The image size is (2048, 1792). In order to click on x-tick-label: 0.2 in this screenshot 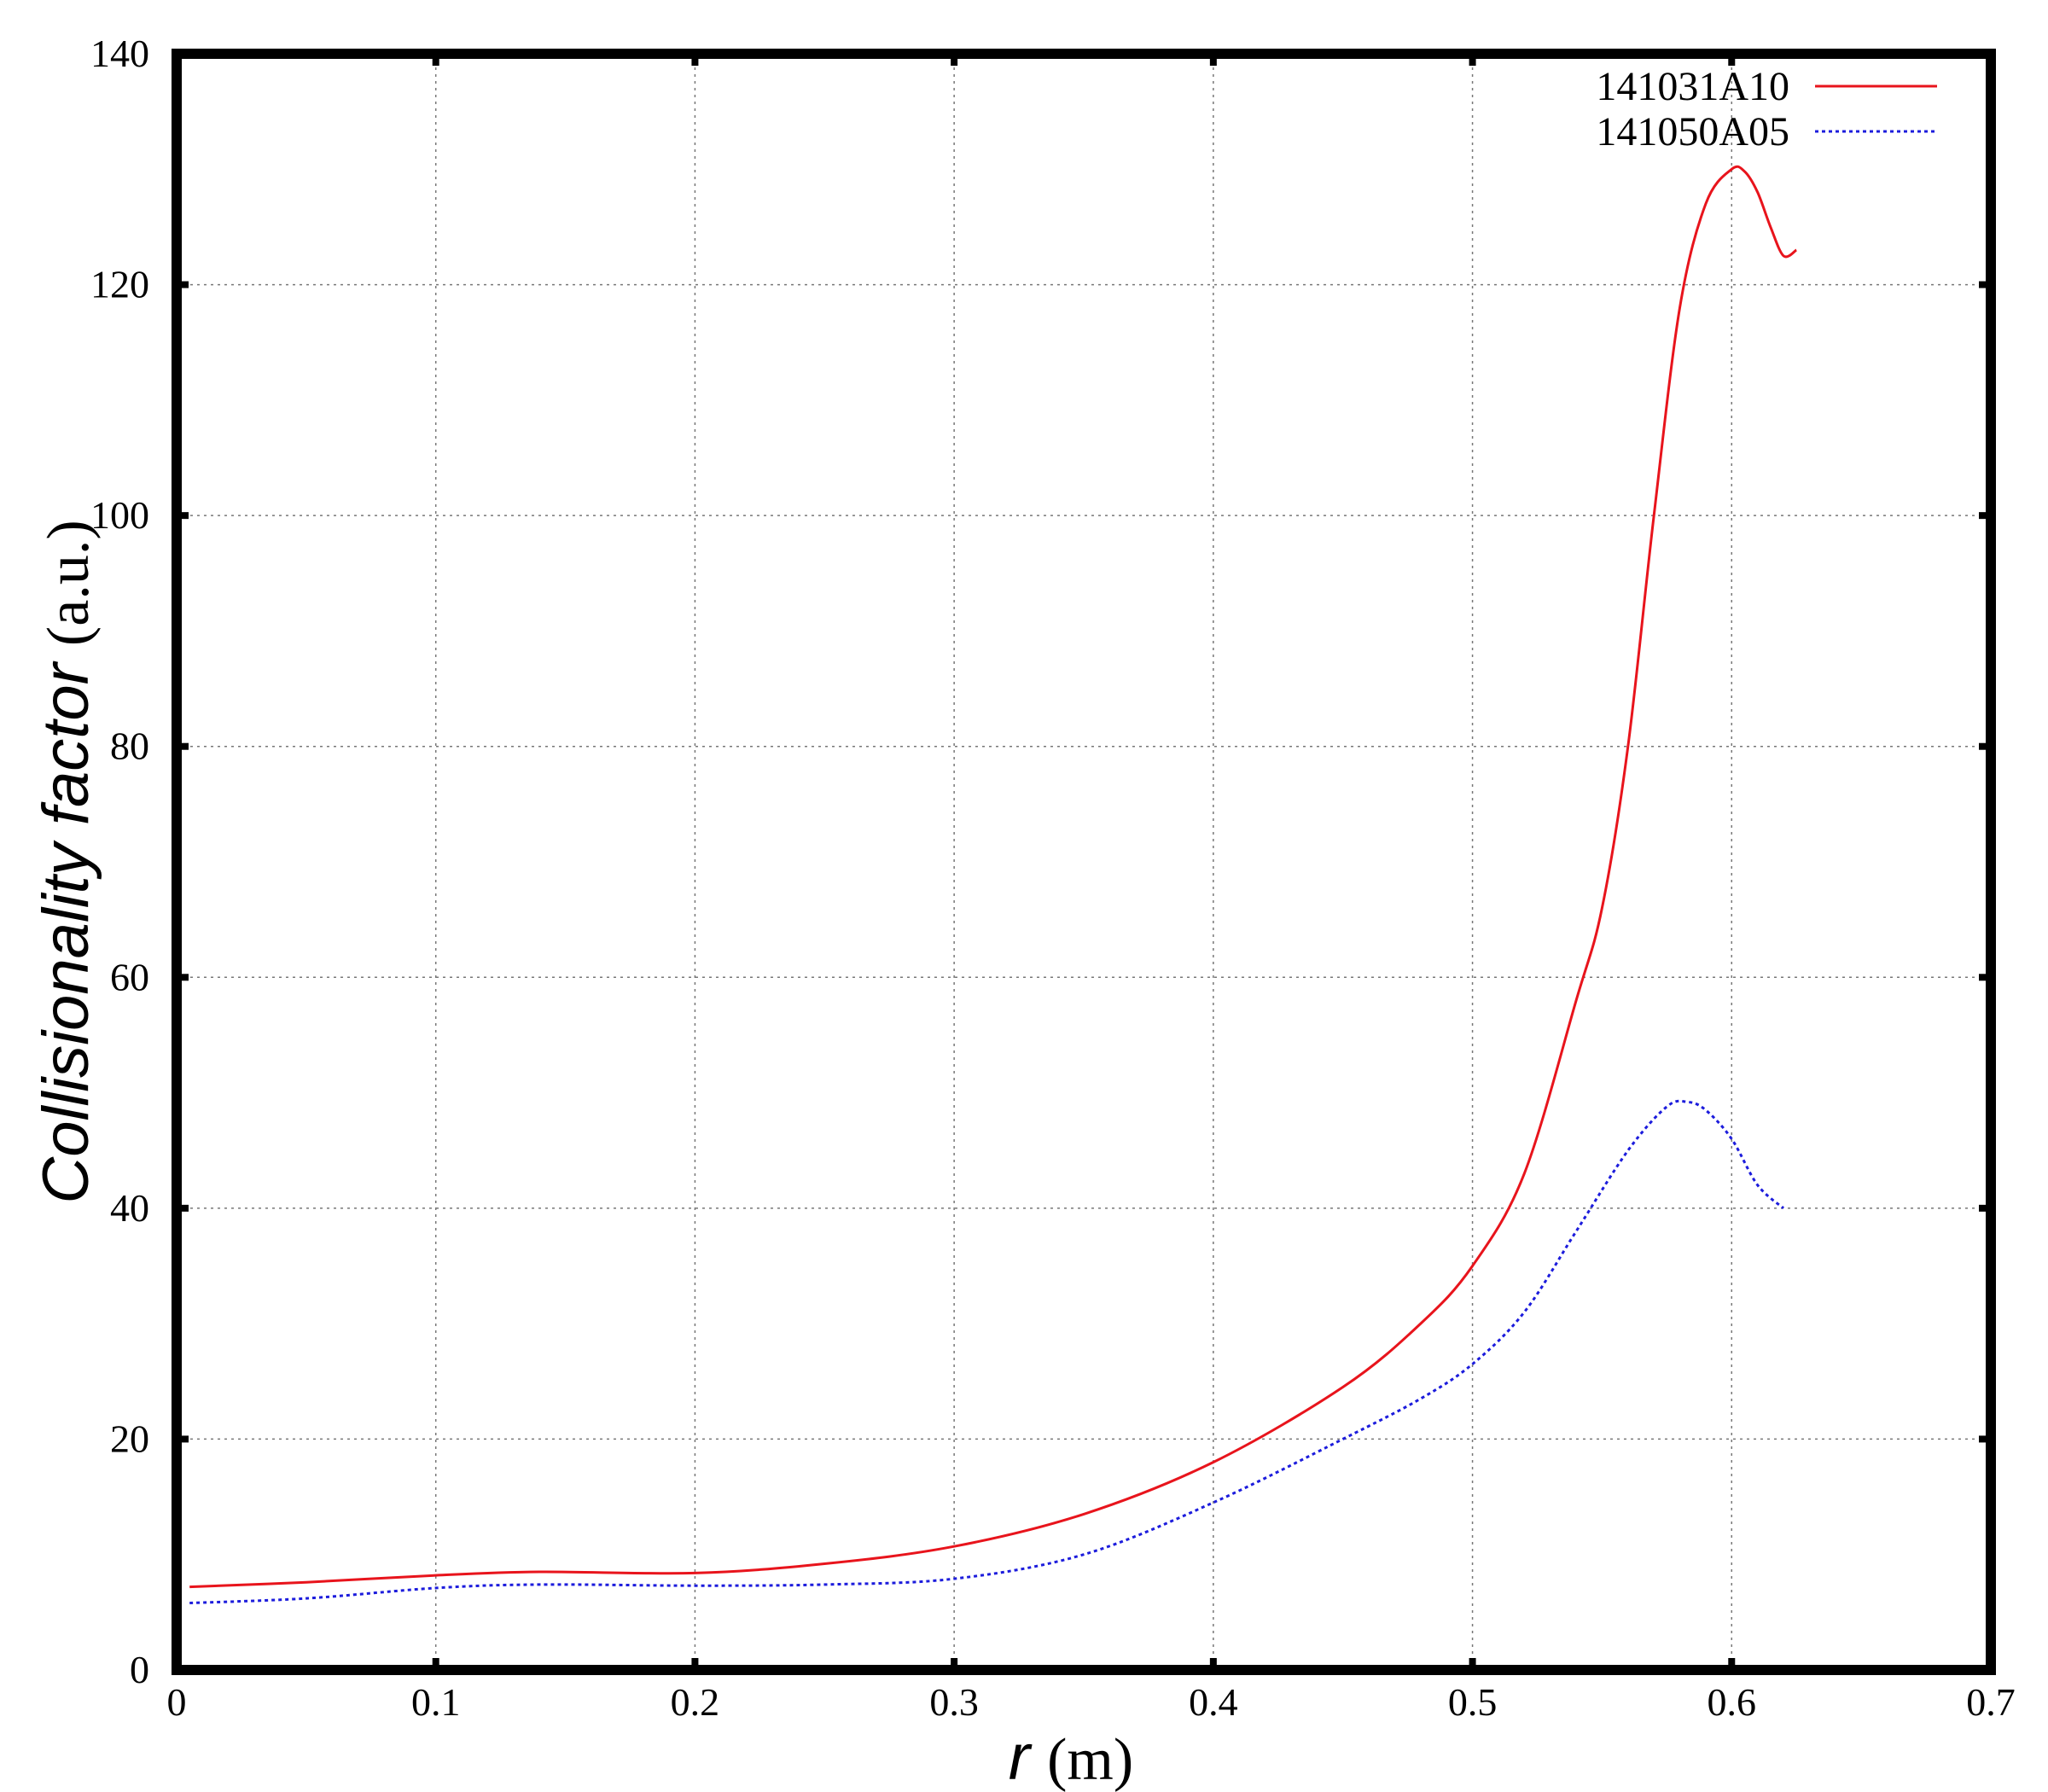, I will do `click(695, 1702)`.